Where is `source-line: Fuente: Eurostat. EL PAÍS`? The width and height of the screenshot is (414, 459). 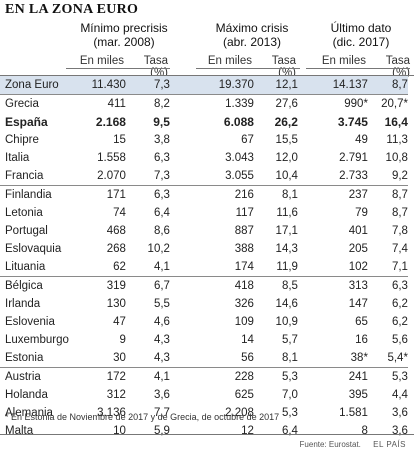
source-line: Fuente: Eurostat. EL PAÍS is located at coordinates (353, 444).